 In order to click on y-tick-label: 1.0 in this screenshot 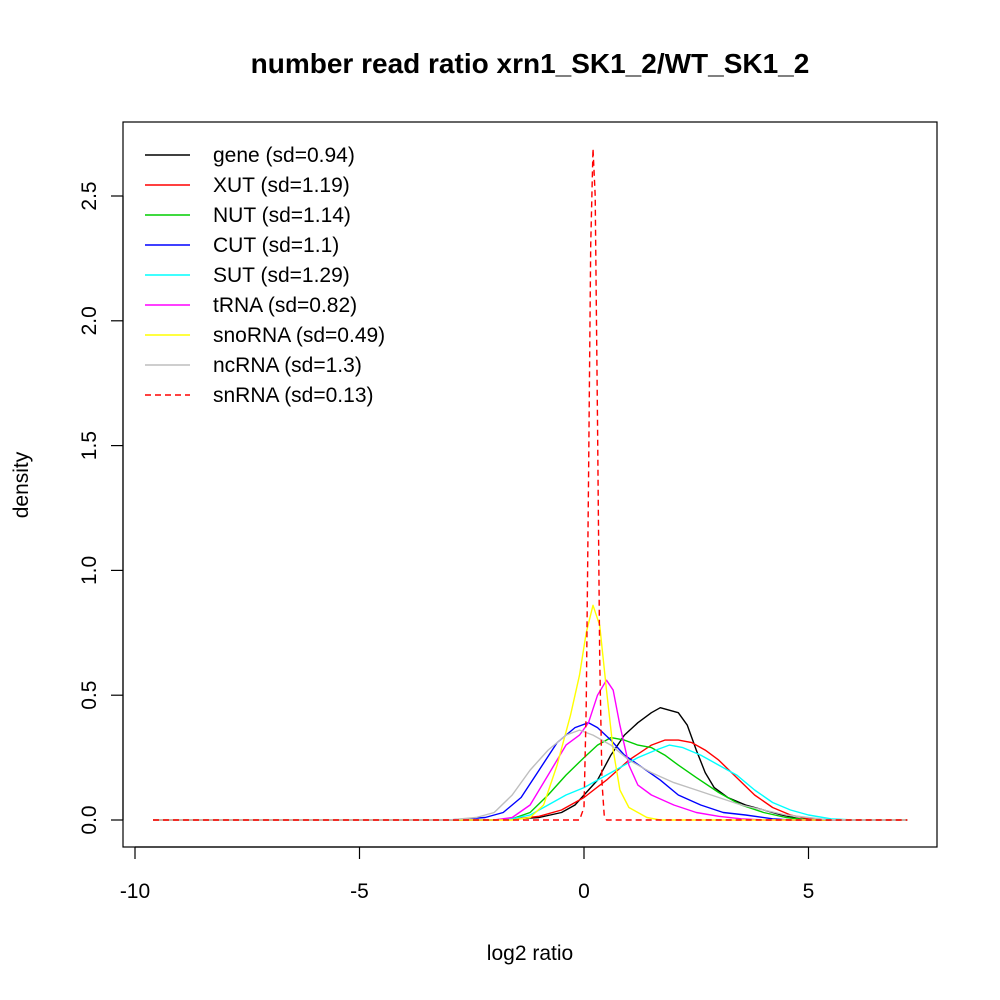, I will do `click(89, 570)`.